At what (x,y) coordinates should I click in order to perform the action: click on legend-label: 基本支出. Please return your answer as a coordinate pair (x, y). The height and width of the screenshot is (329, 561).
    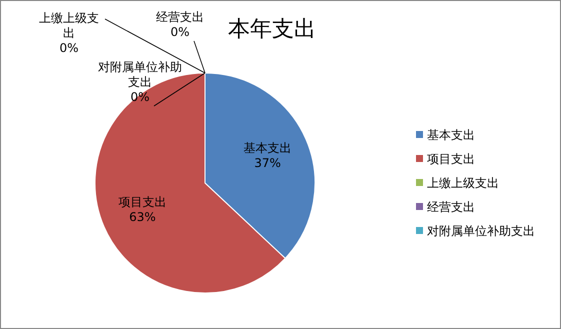
    Looking at the image, I should click on (451, 135).